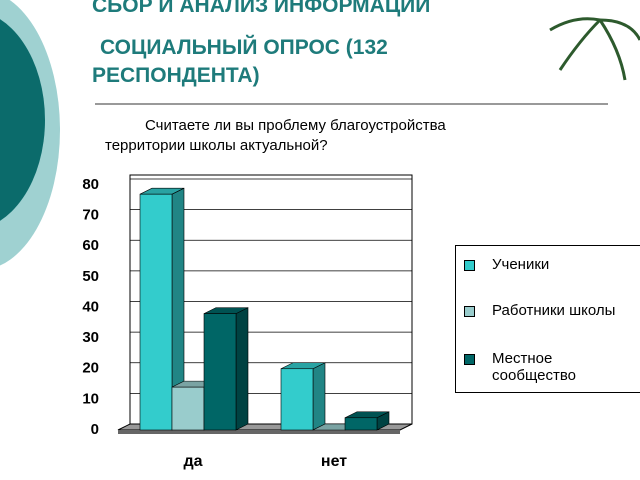 This screenshot has width=640, height=480. Describe the element at coordinates (22, 120) in the screenshot. I see `decor-circle` at that location.